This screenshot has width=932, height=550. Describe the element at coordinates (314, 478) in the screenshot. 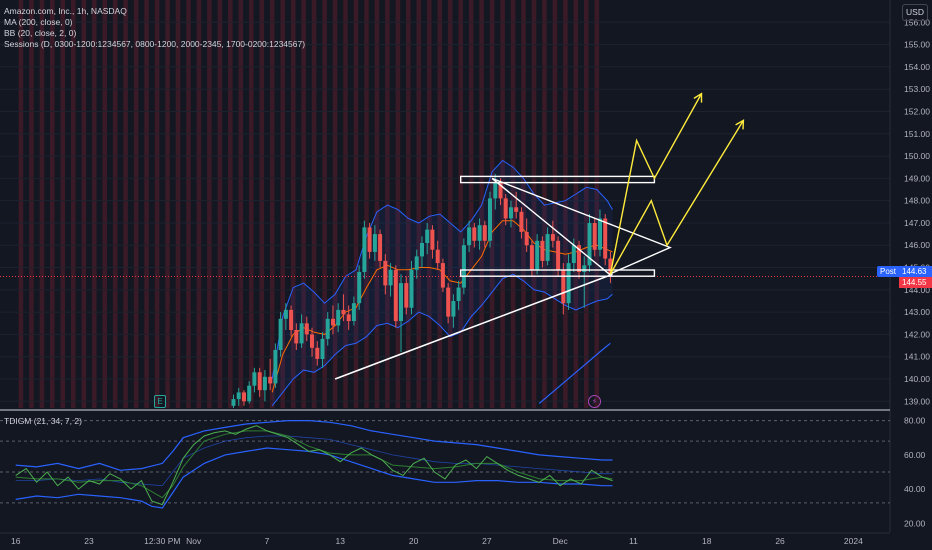

I see `tdi-lower-band` at that location.